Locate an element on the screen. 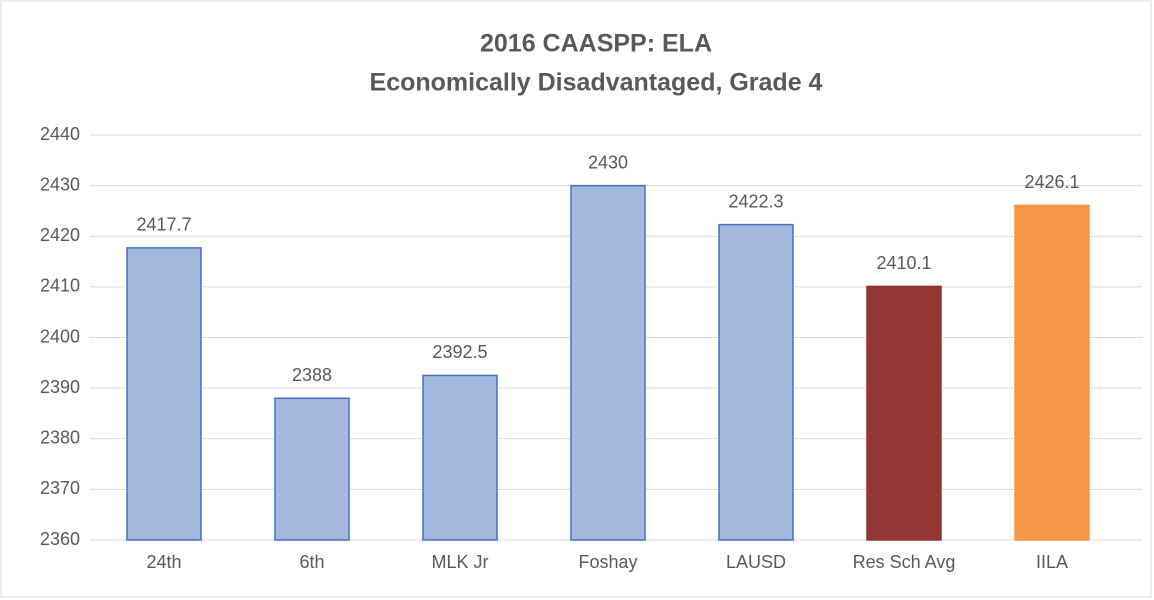 This screenshot has width=1154, height=600. data-label: 2426.1 is located at coordinates (1051, 182).